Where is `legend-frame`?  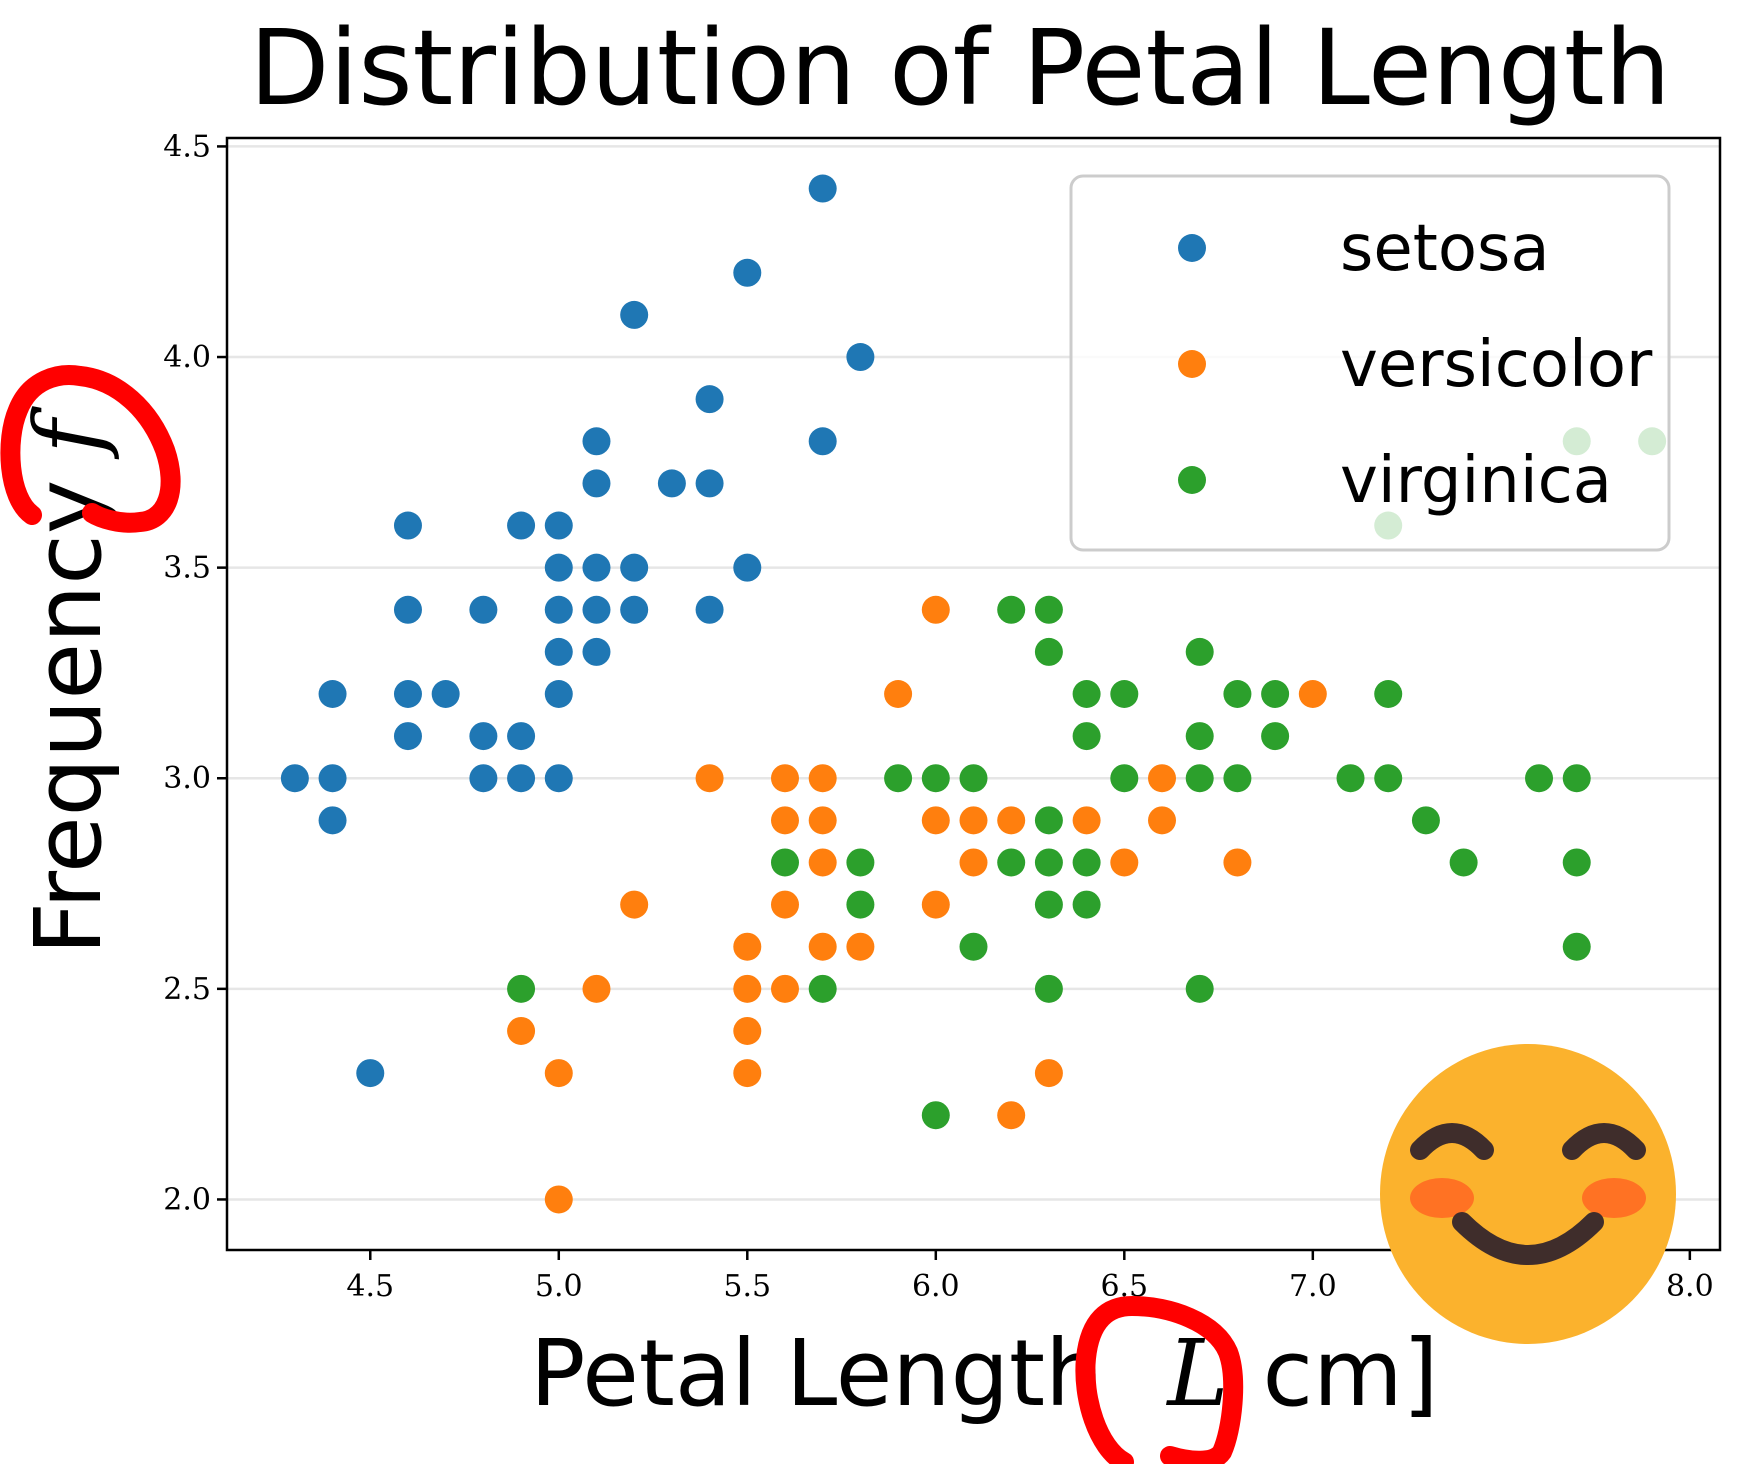
legend-frame is located at coordinates (1370, 363).